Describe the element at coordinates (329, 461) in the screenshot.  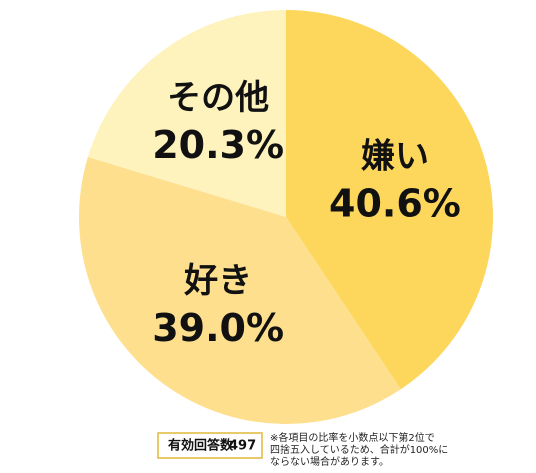
I see `note: ならない場合があります。` at that location.